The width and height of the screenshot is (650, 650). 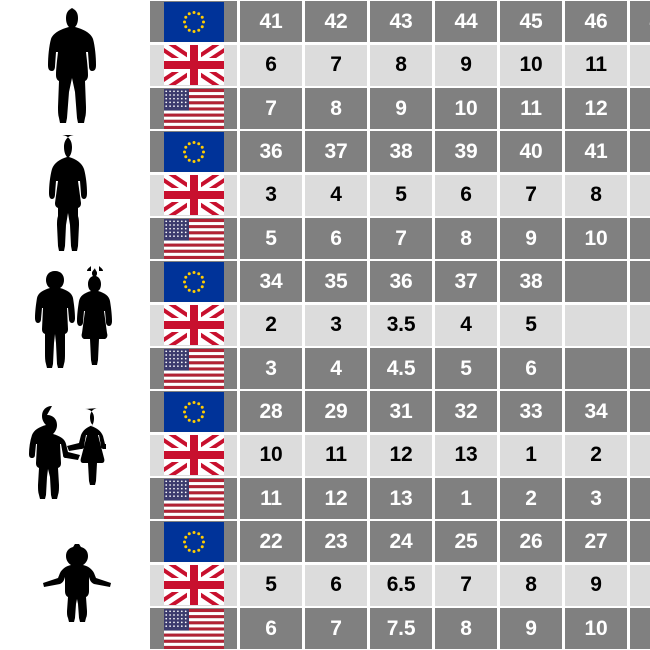 I want to click on size-cell: 46, so click(x=596, y=21).